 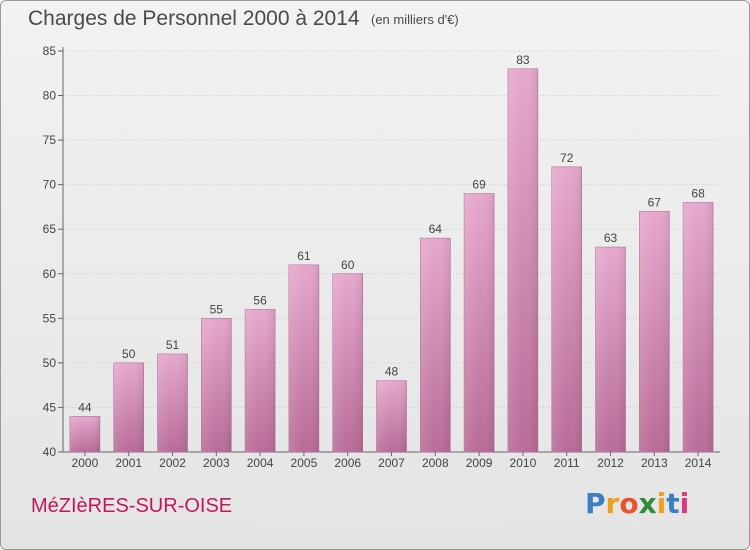 I want to click on y-tick-label: 70, so click(x=50, y=185).